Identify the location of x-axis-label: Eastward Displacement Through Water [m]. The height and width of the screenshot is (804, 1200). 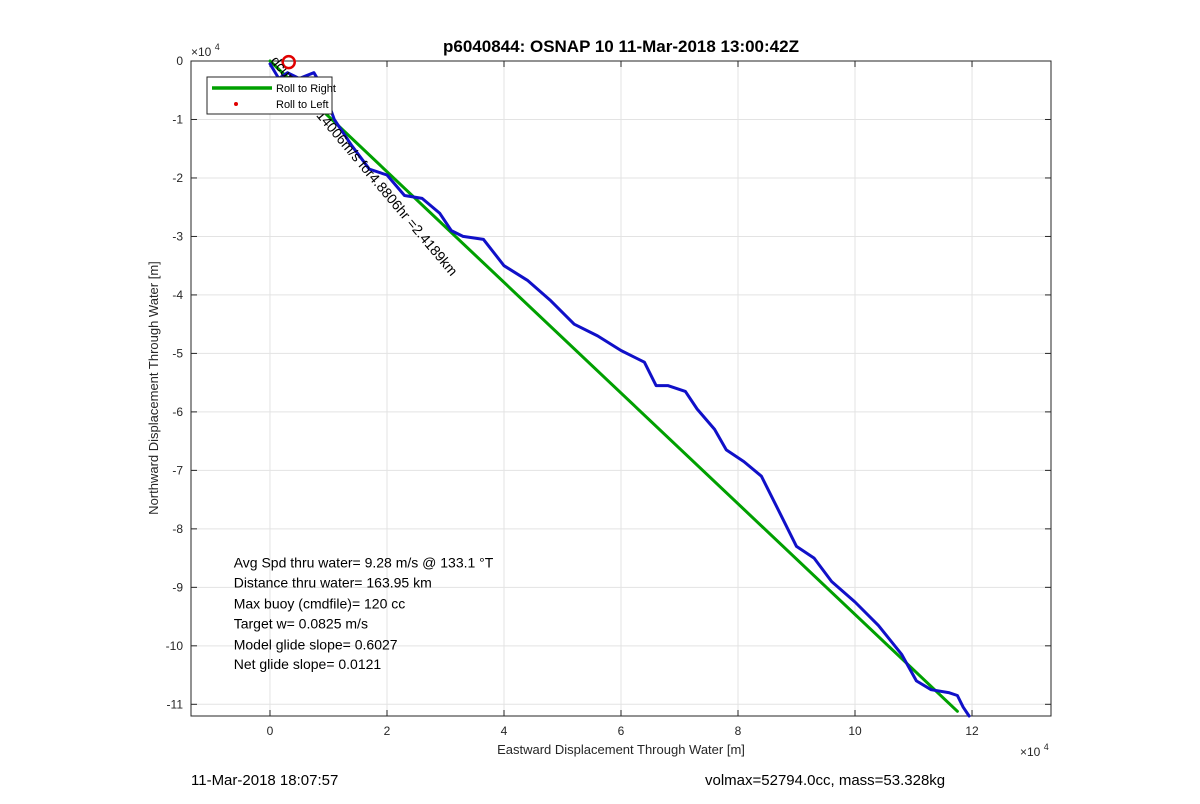
(621, 749).